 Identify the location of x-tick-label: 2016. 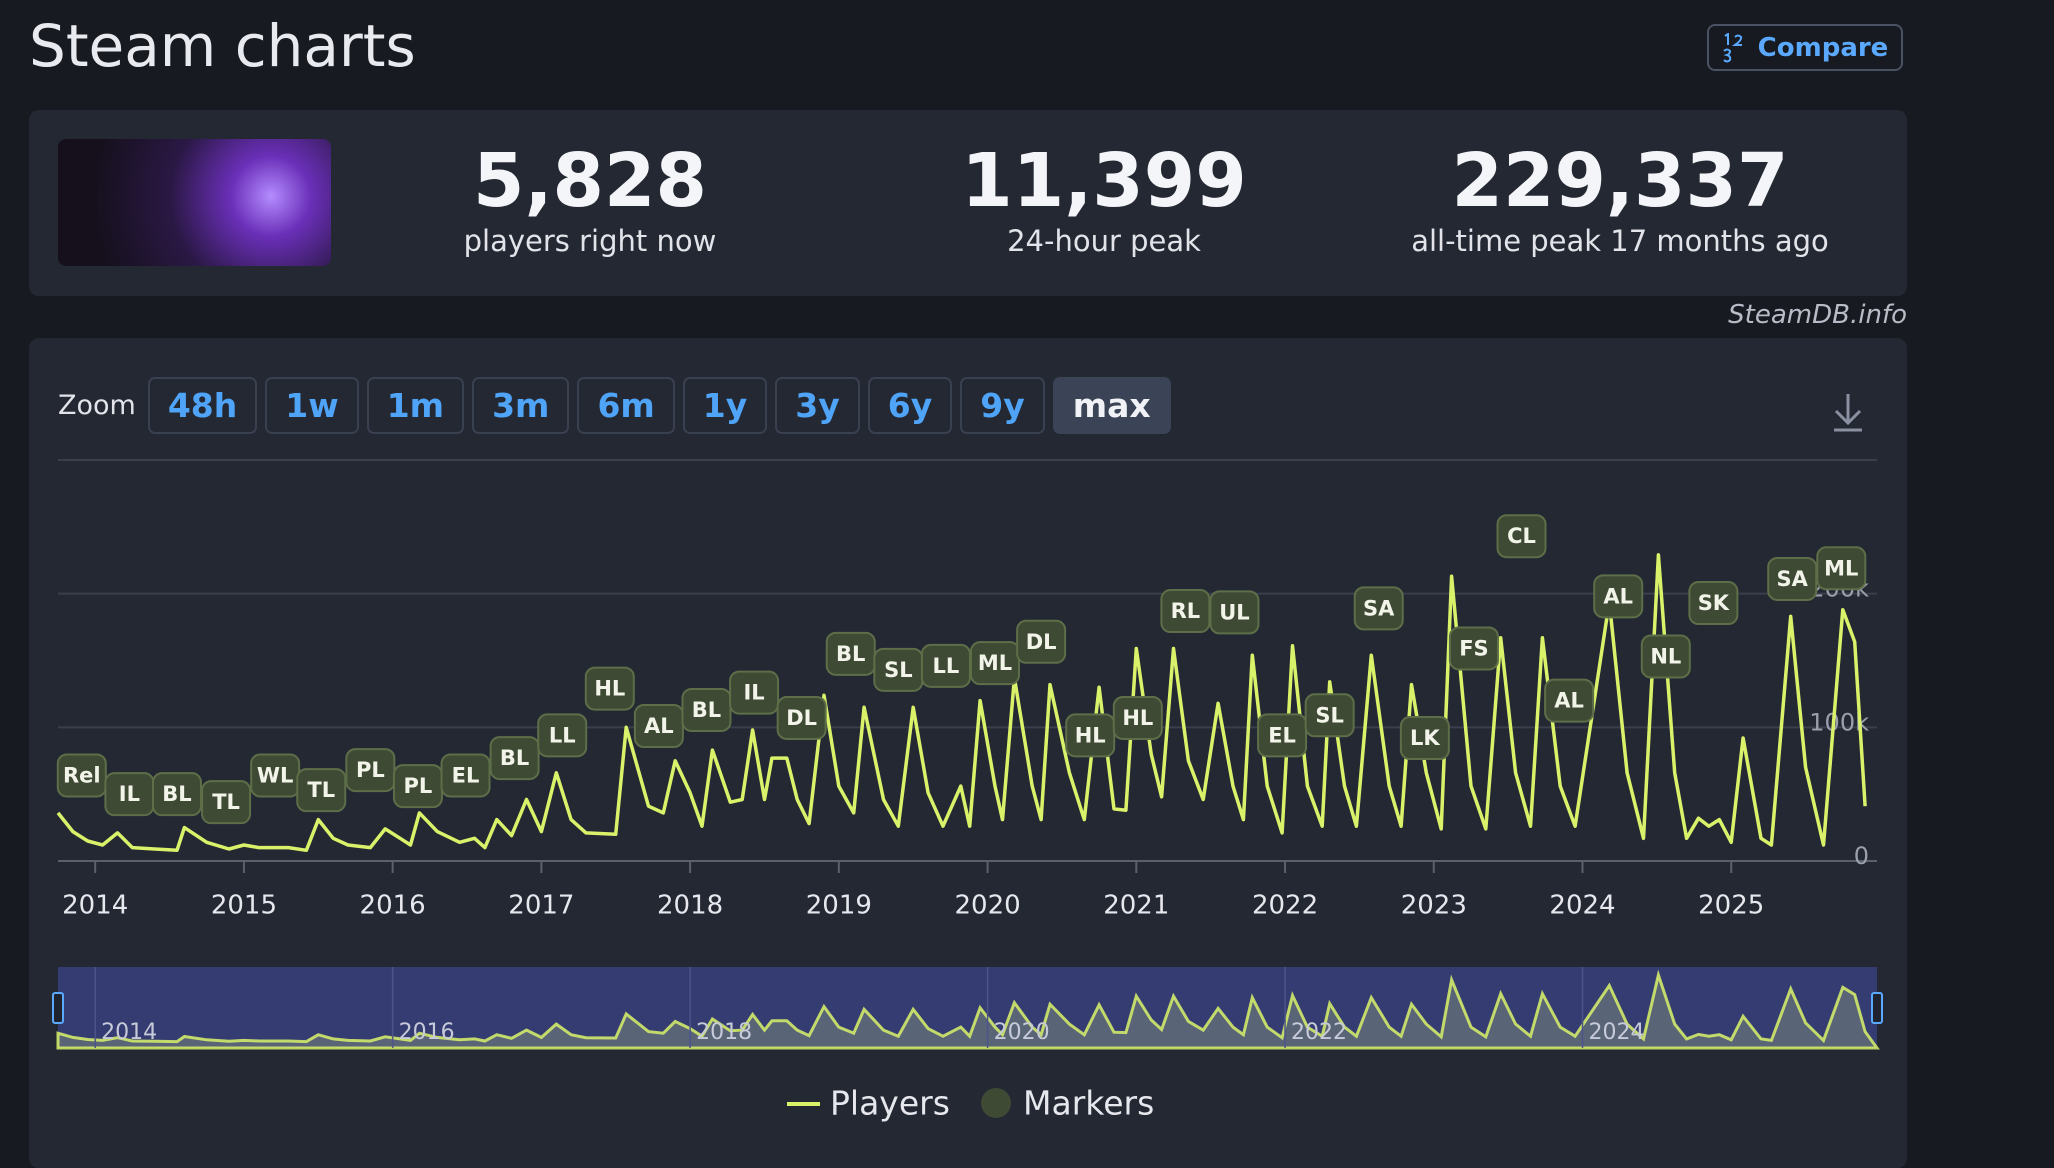
(393, 906).